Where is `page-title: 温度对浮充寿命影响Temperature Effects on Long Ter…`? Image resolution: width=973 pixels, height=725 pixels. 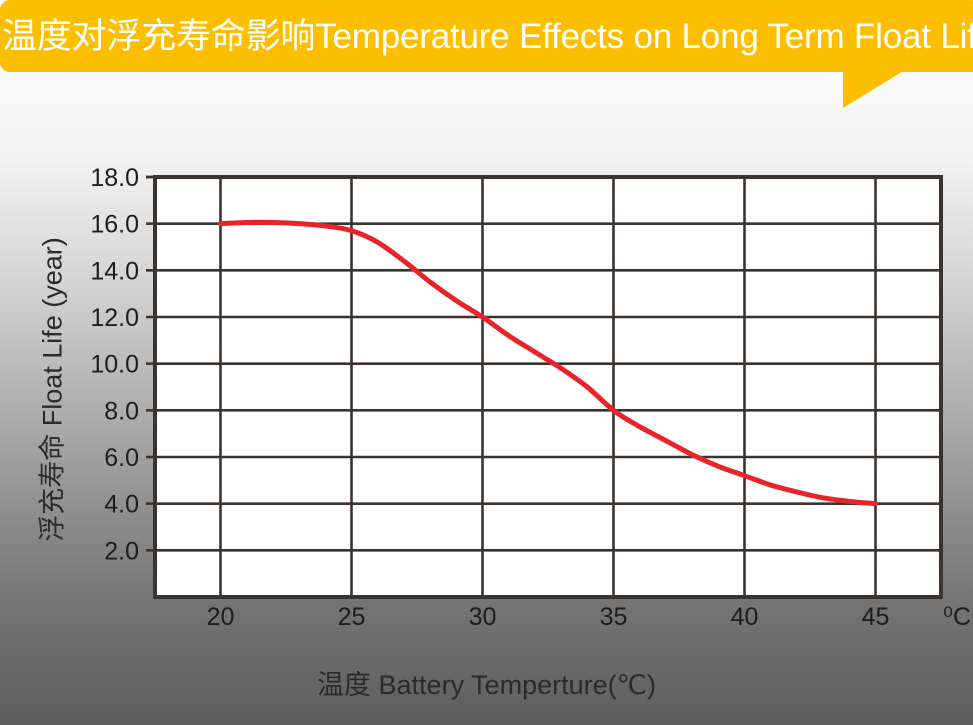 page-title: 温度对浮充寿命影响Temperature Effects on Long Ter… is located at coordinates (487, 36).